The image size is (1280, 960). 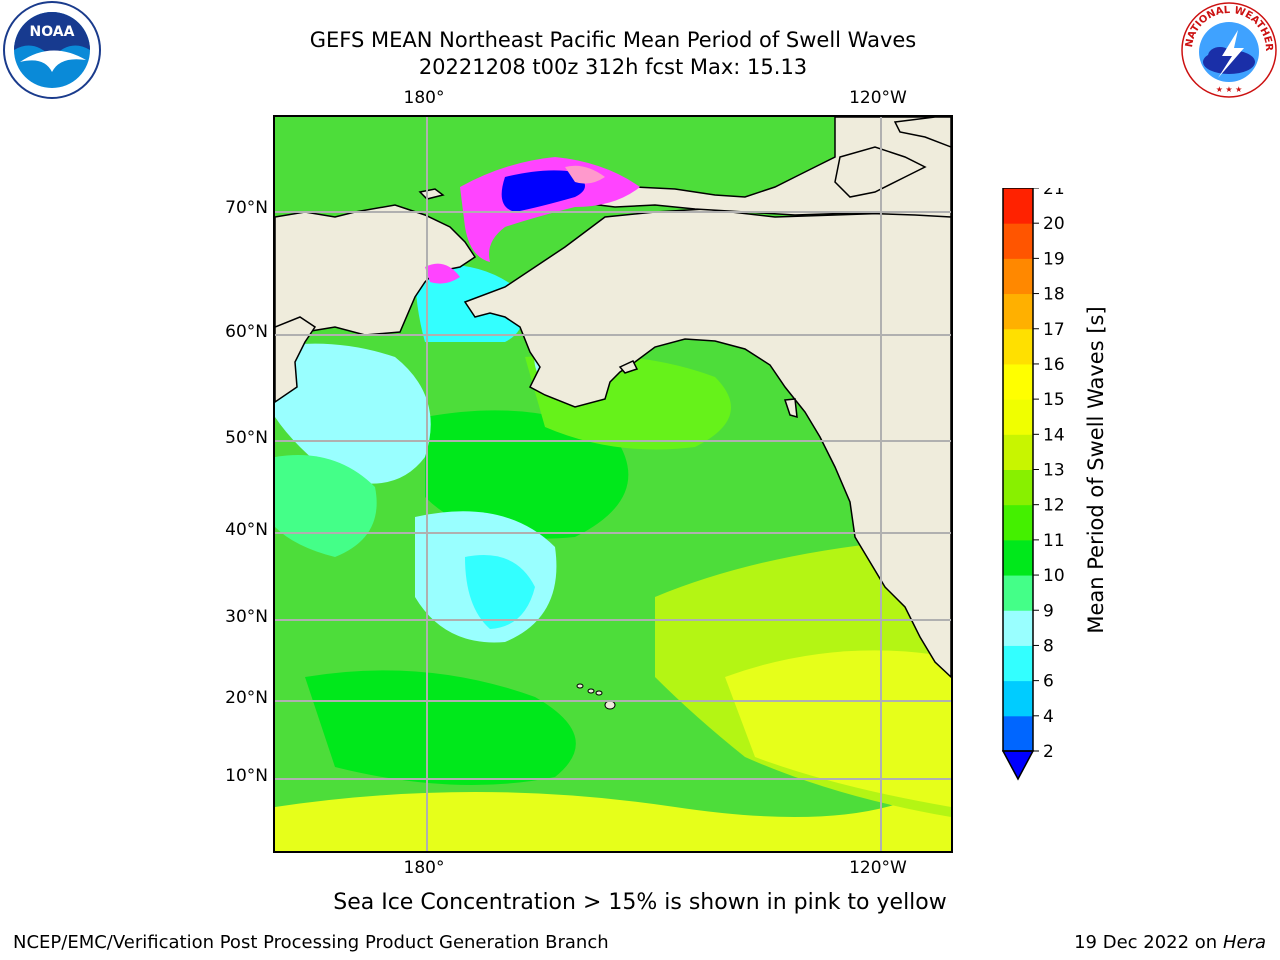 I want to click on ocean-band-southeast, so click(x=838, y=728).